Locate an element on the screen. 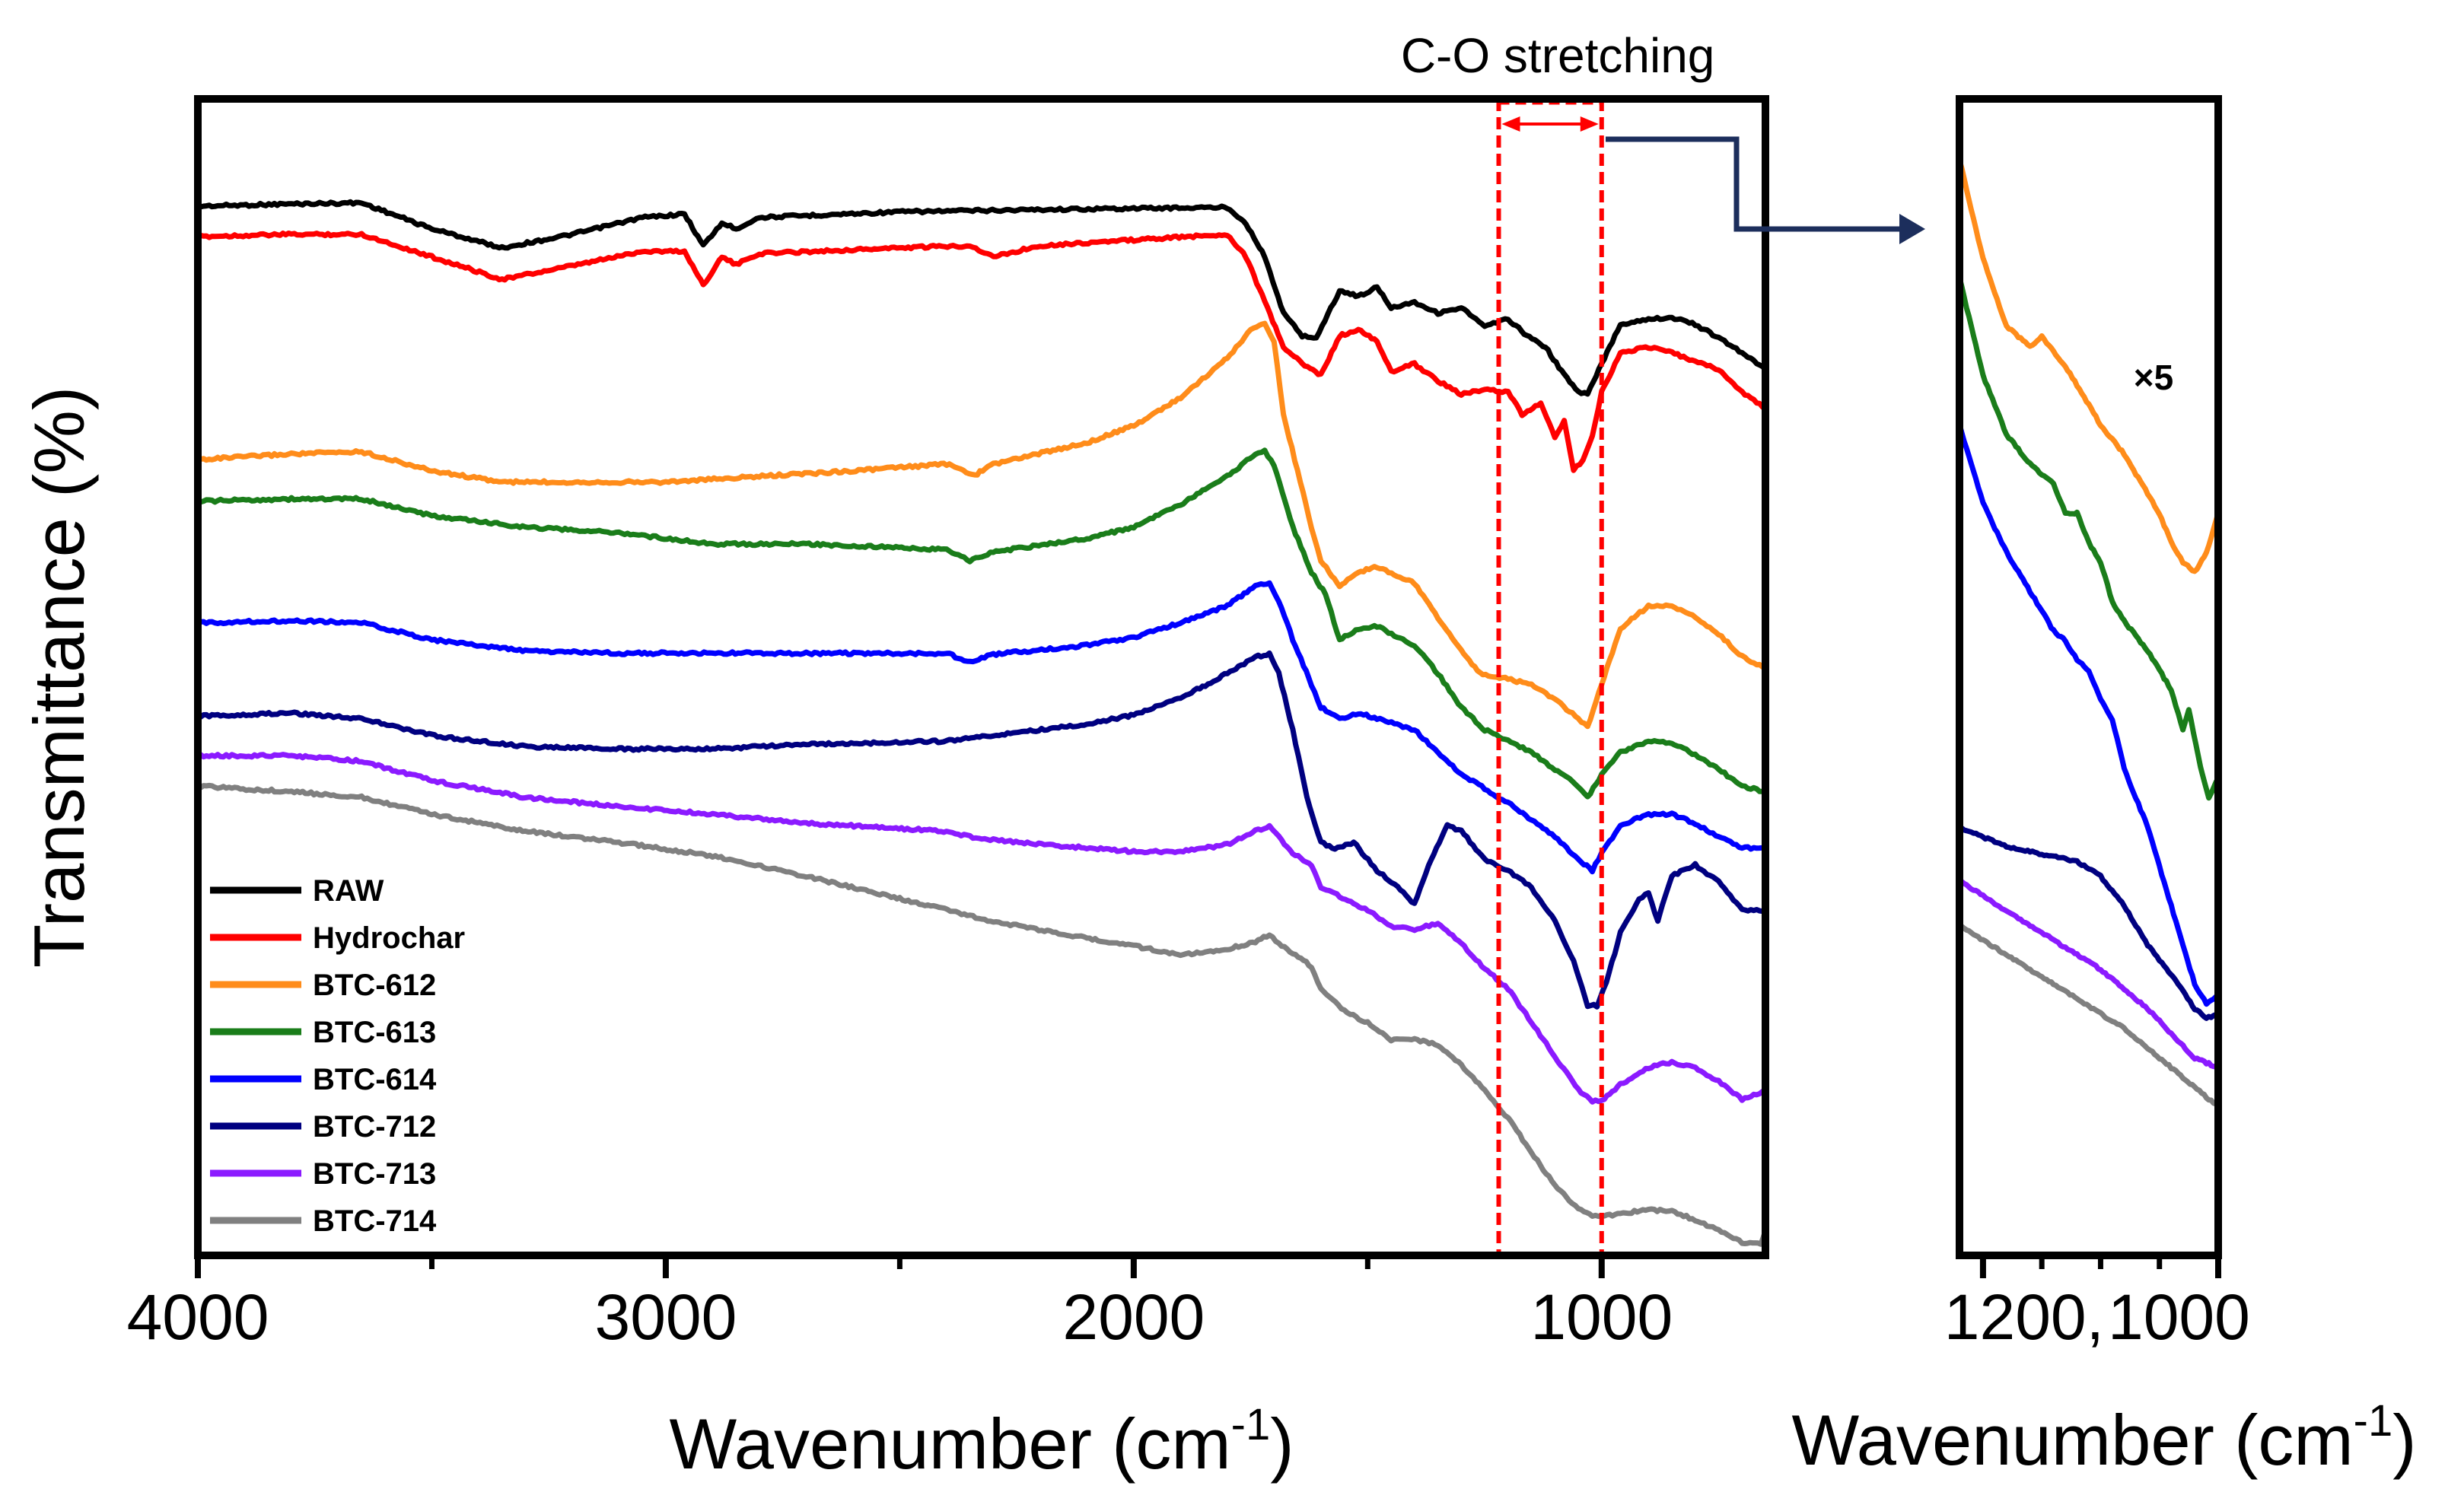  x-tick-label-1000: 1000 is located at coordinates (1602, 1317).